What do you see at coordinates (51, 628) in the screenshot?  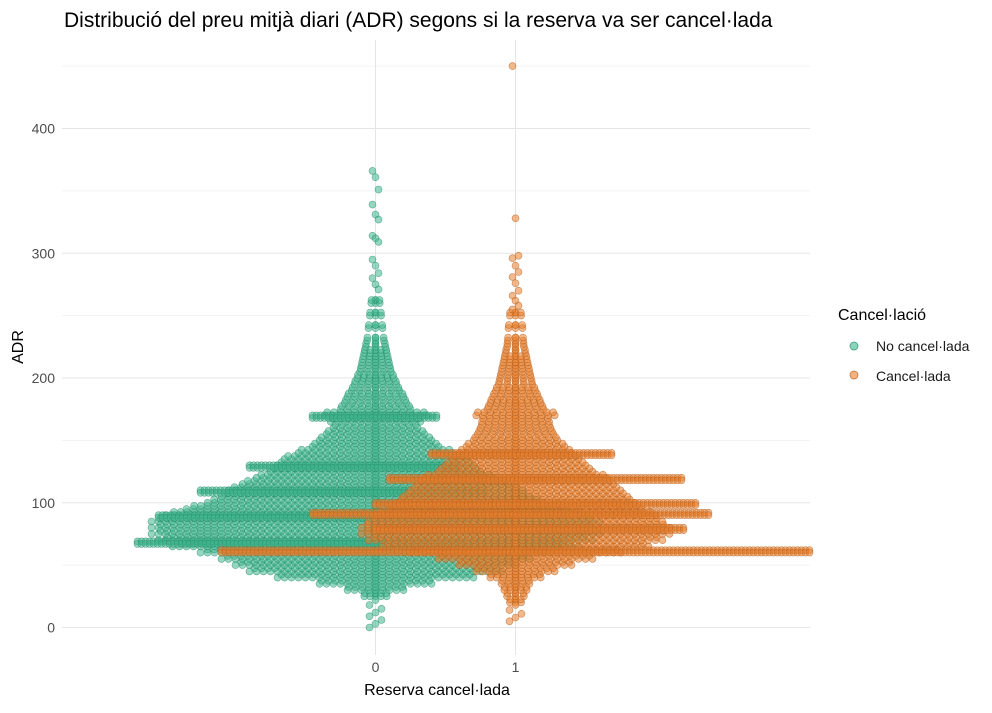 I see `y-tick-label: 0` at bounding box center [51, 628].